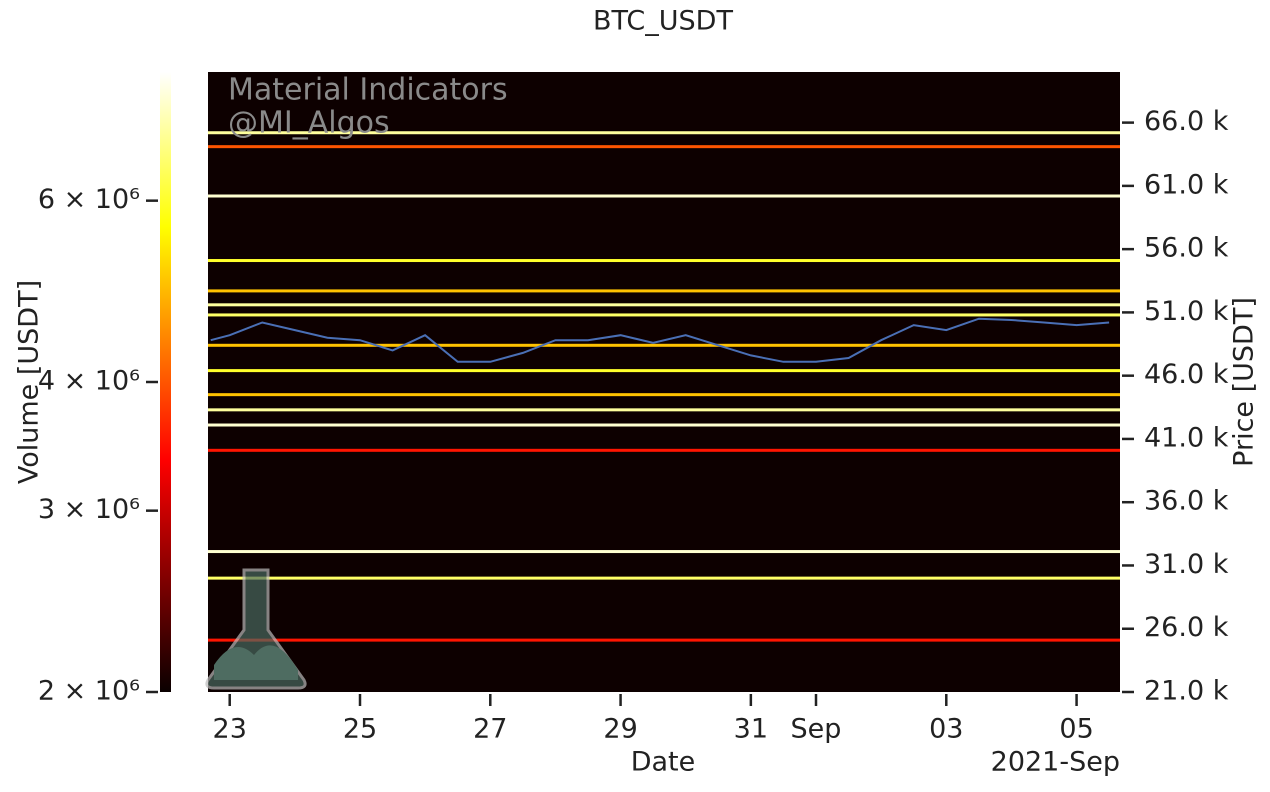 The image size is (1270, 792). What do you see at coordinates (230, 729) in the screenshot?
I see `x-tick-label: 23` at bounding box center [230, 729].